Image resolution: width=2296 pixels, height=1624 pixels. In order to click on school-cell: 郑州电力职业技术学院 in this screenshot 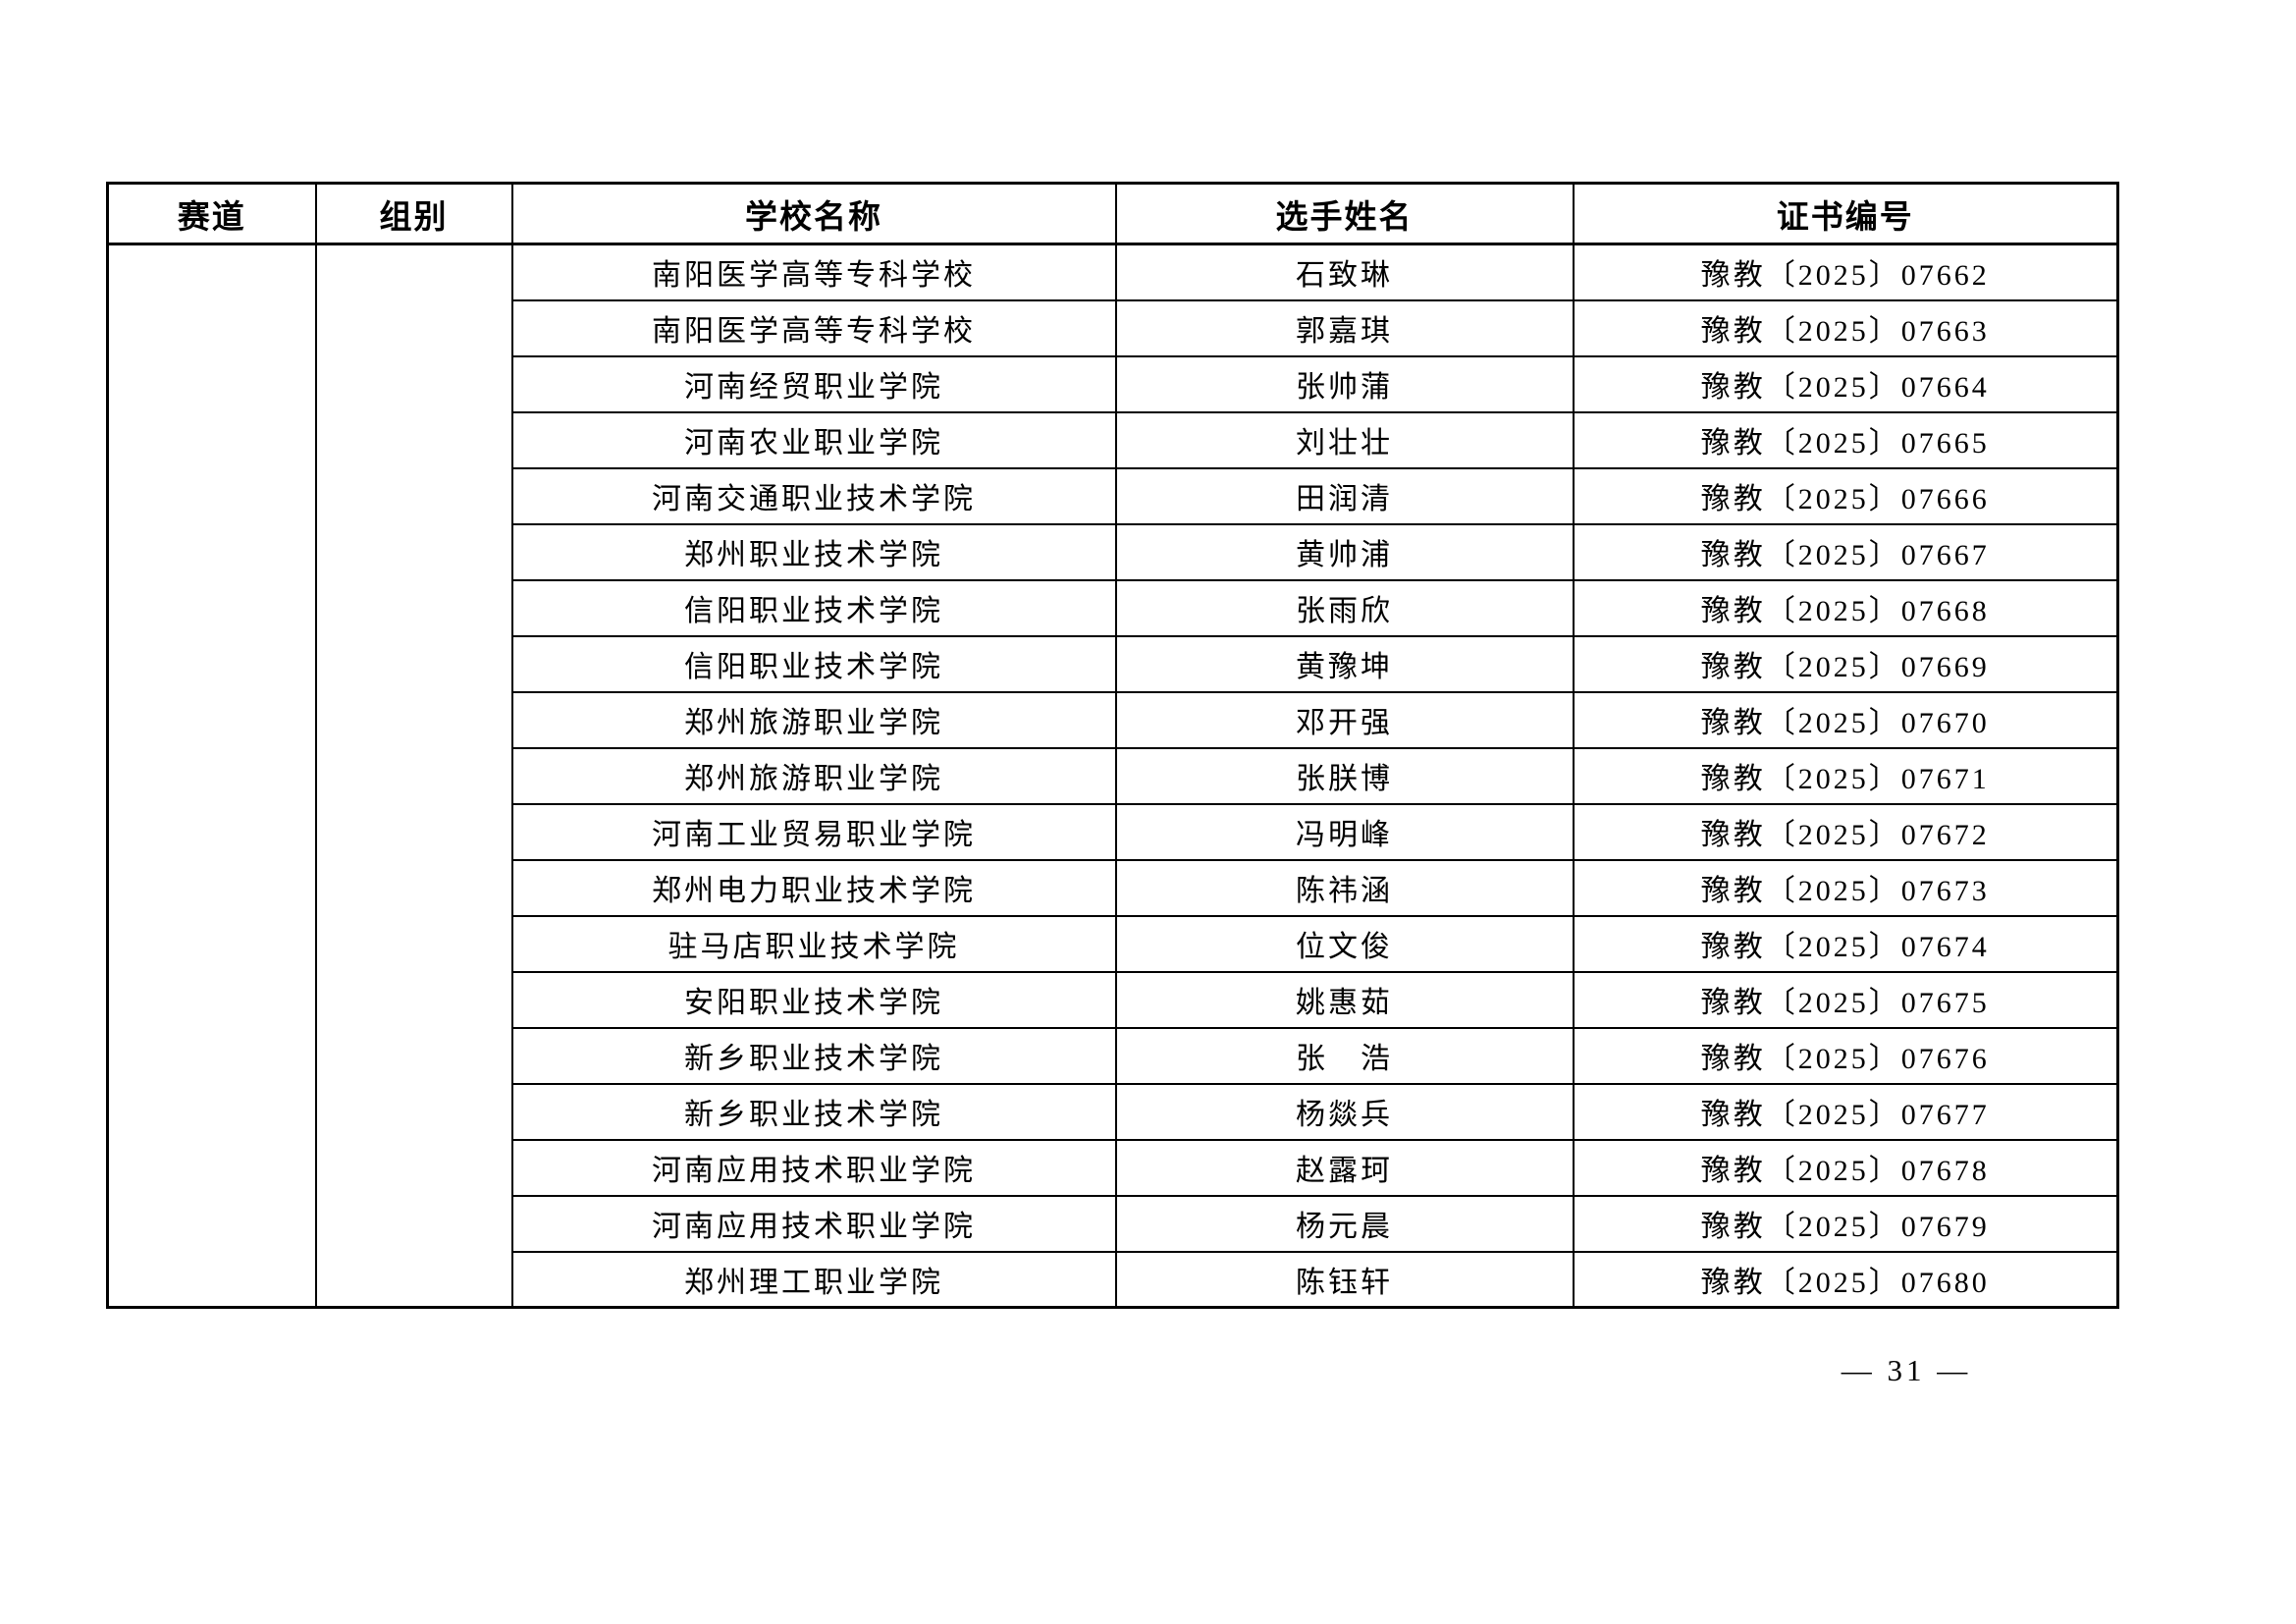, I will do `click(813, 887)`.